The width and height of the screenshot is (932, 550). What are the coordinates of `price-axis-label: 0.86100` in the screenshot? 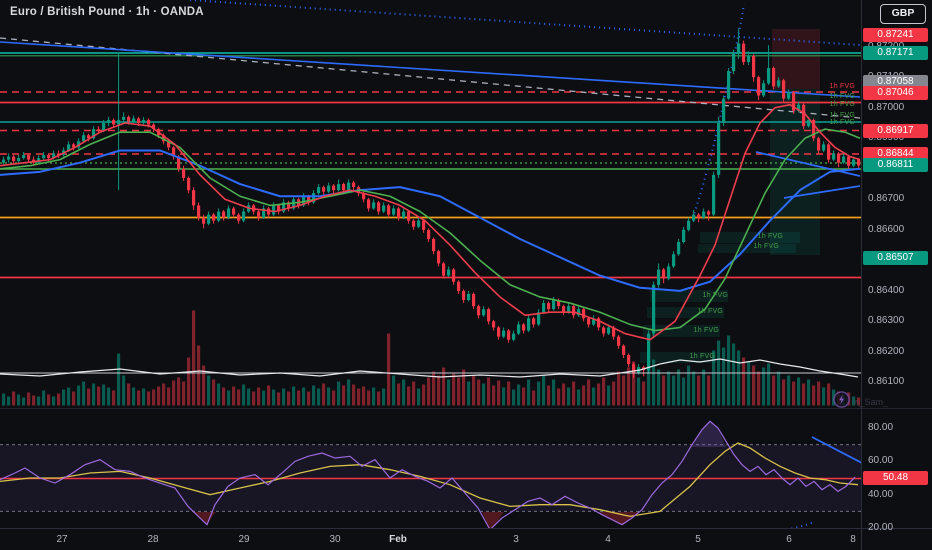 It's located at (886, 381).